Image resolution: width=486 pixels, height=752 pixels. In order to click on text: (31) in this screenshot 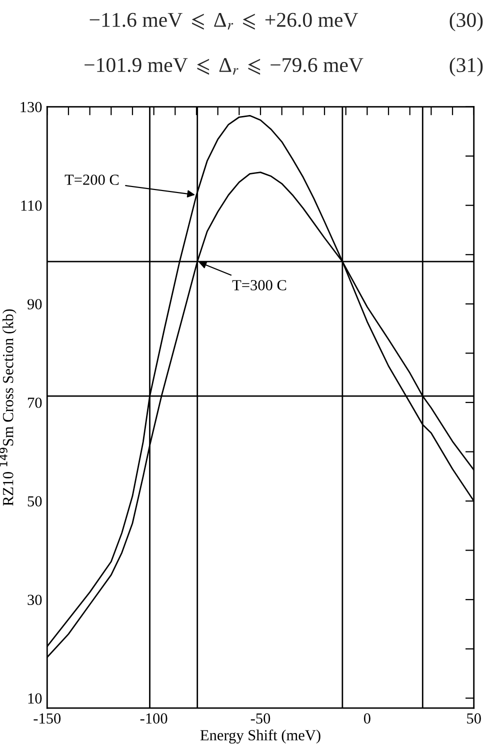, I will do `click(466, 66)`.